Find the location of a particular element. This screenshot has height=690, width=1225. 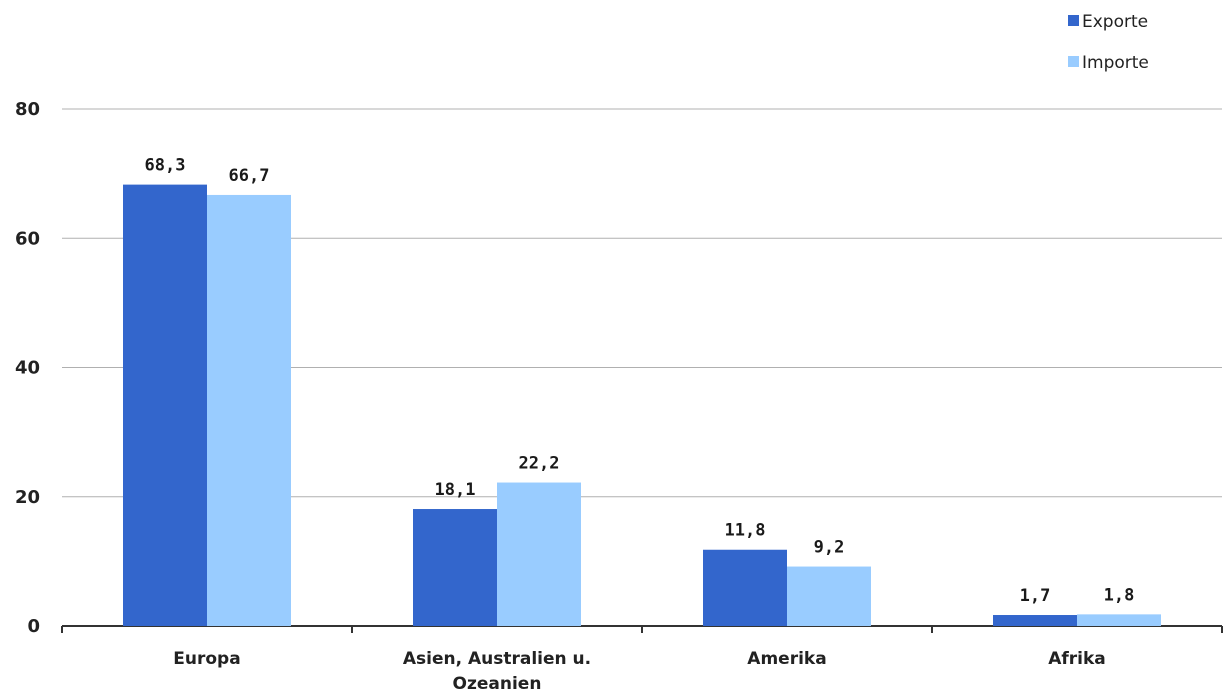

x-tick-label: Amerika is located at coordinates (786, 659).